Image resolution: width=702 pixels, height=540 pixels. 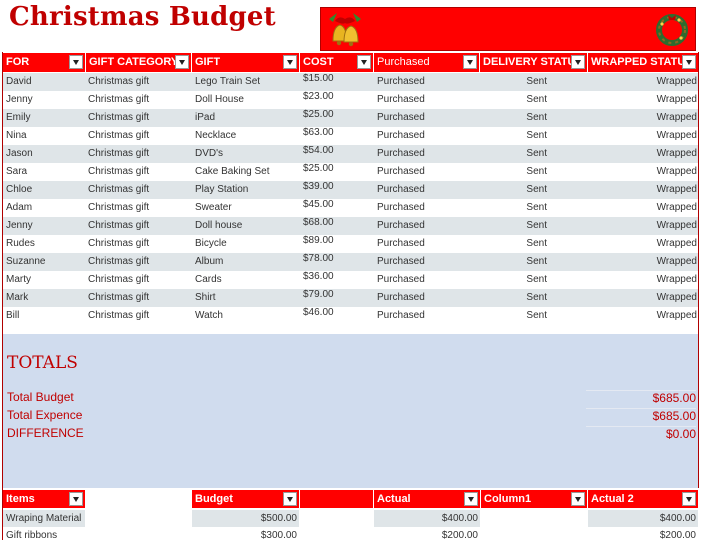 What do you see at coordinates (318, 204) in the screenshot?
I see `cost-cell: $45.00` at bounding box center [318, 204].